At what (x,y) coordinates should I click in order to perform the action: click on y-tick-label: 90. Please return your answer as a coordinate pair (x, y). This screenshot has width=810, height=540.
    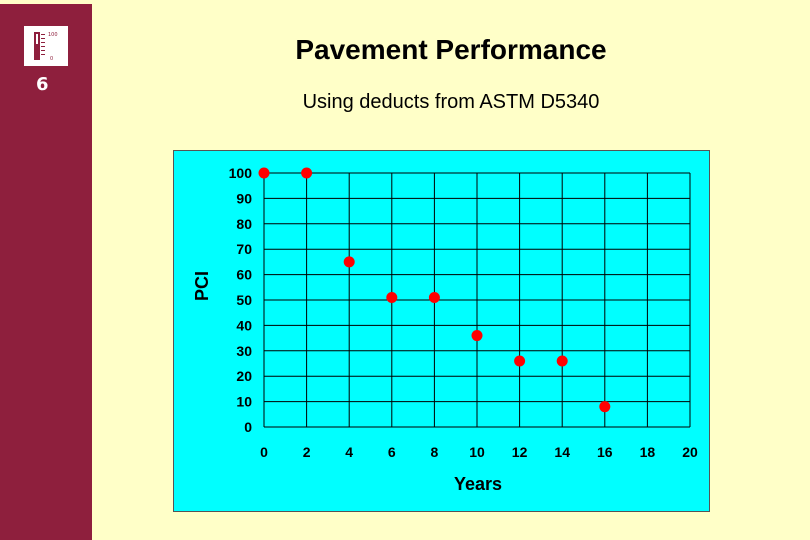
    Looking at the image, I should click on (244, 198).